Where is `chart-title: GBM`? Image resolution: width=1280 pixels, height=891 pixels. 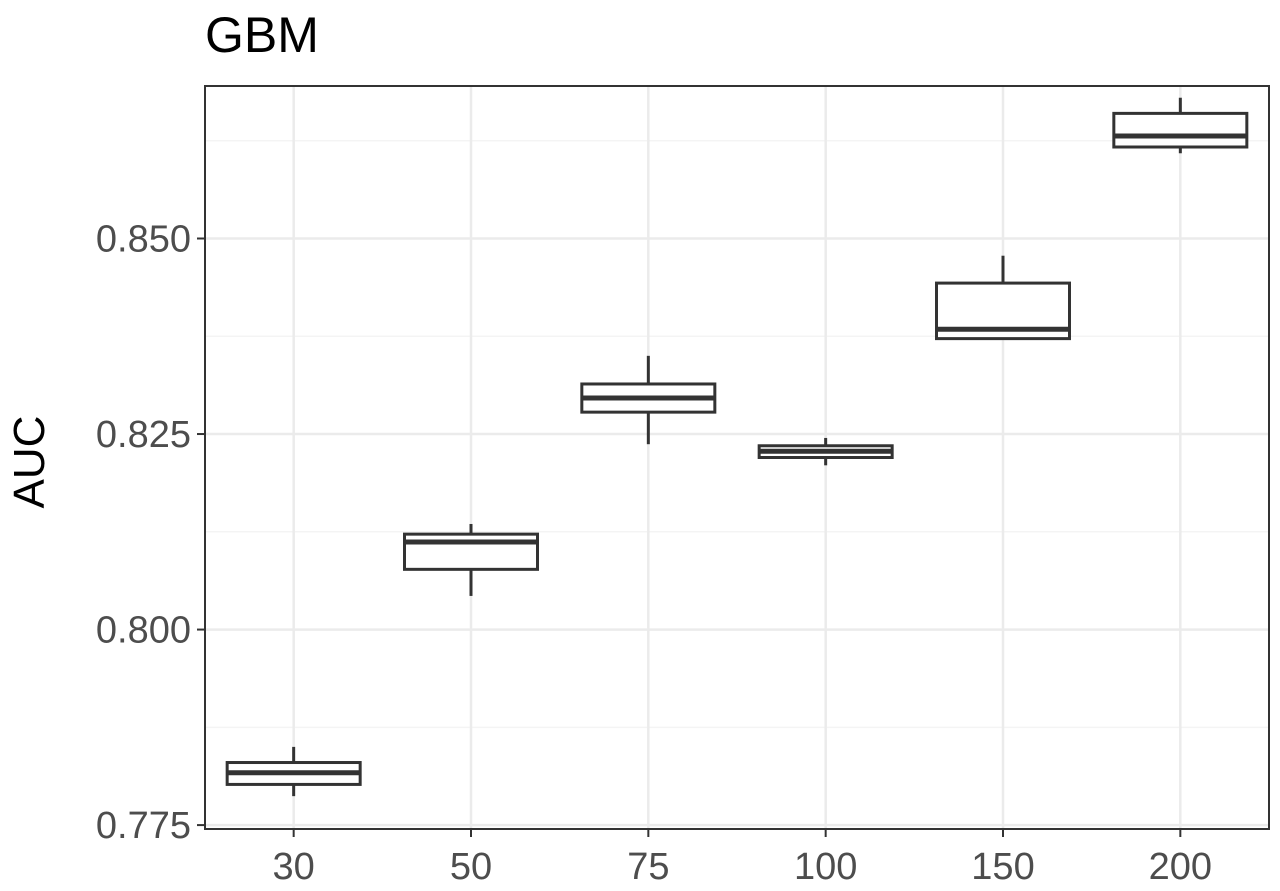
chart-title: GBM is located at coordinates (262, 35).